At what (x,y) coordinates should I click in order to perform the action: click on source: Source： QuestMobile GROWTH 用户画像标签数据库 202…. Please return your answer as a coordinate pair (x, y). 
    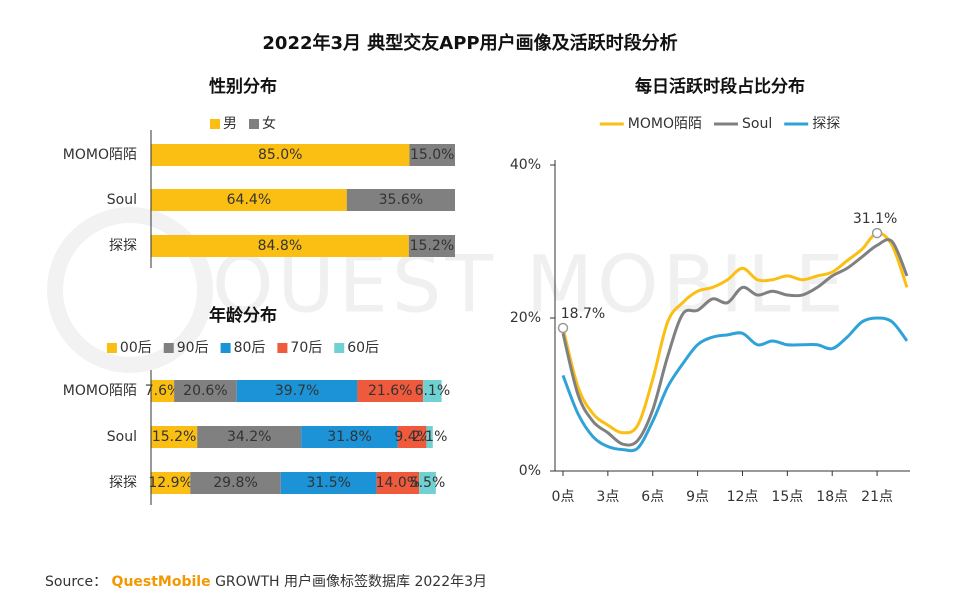
    Looking at the image, I should click on (266, 581).